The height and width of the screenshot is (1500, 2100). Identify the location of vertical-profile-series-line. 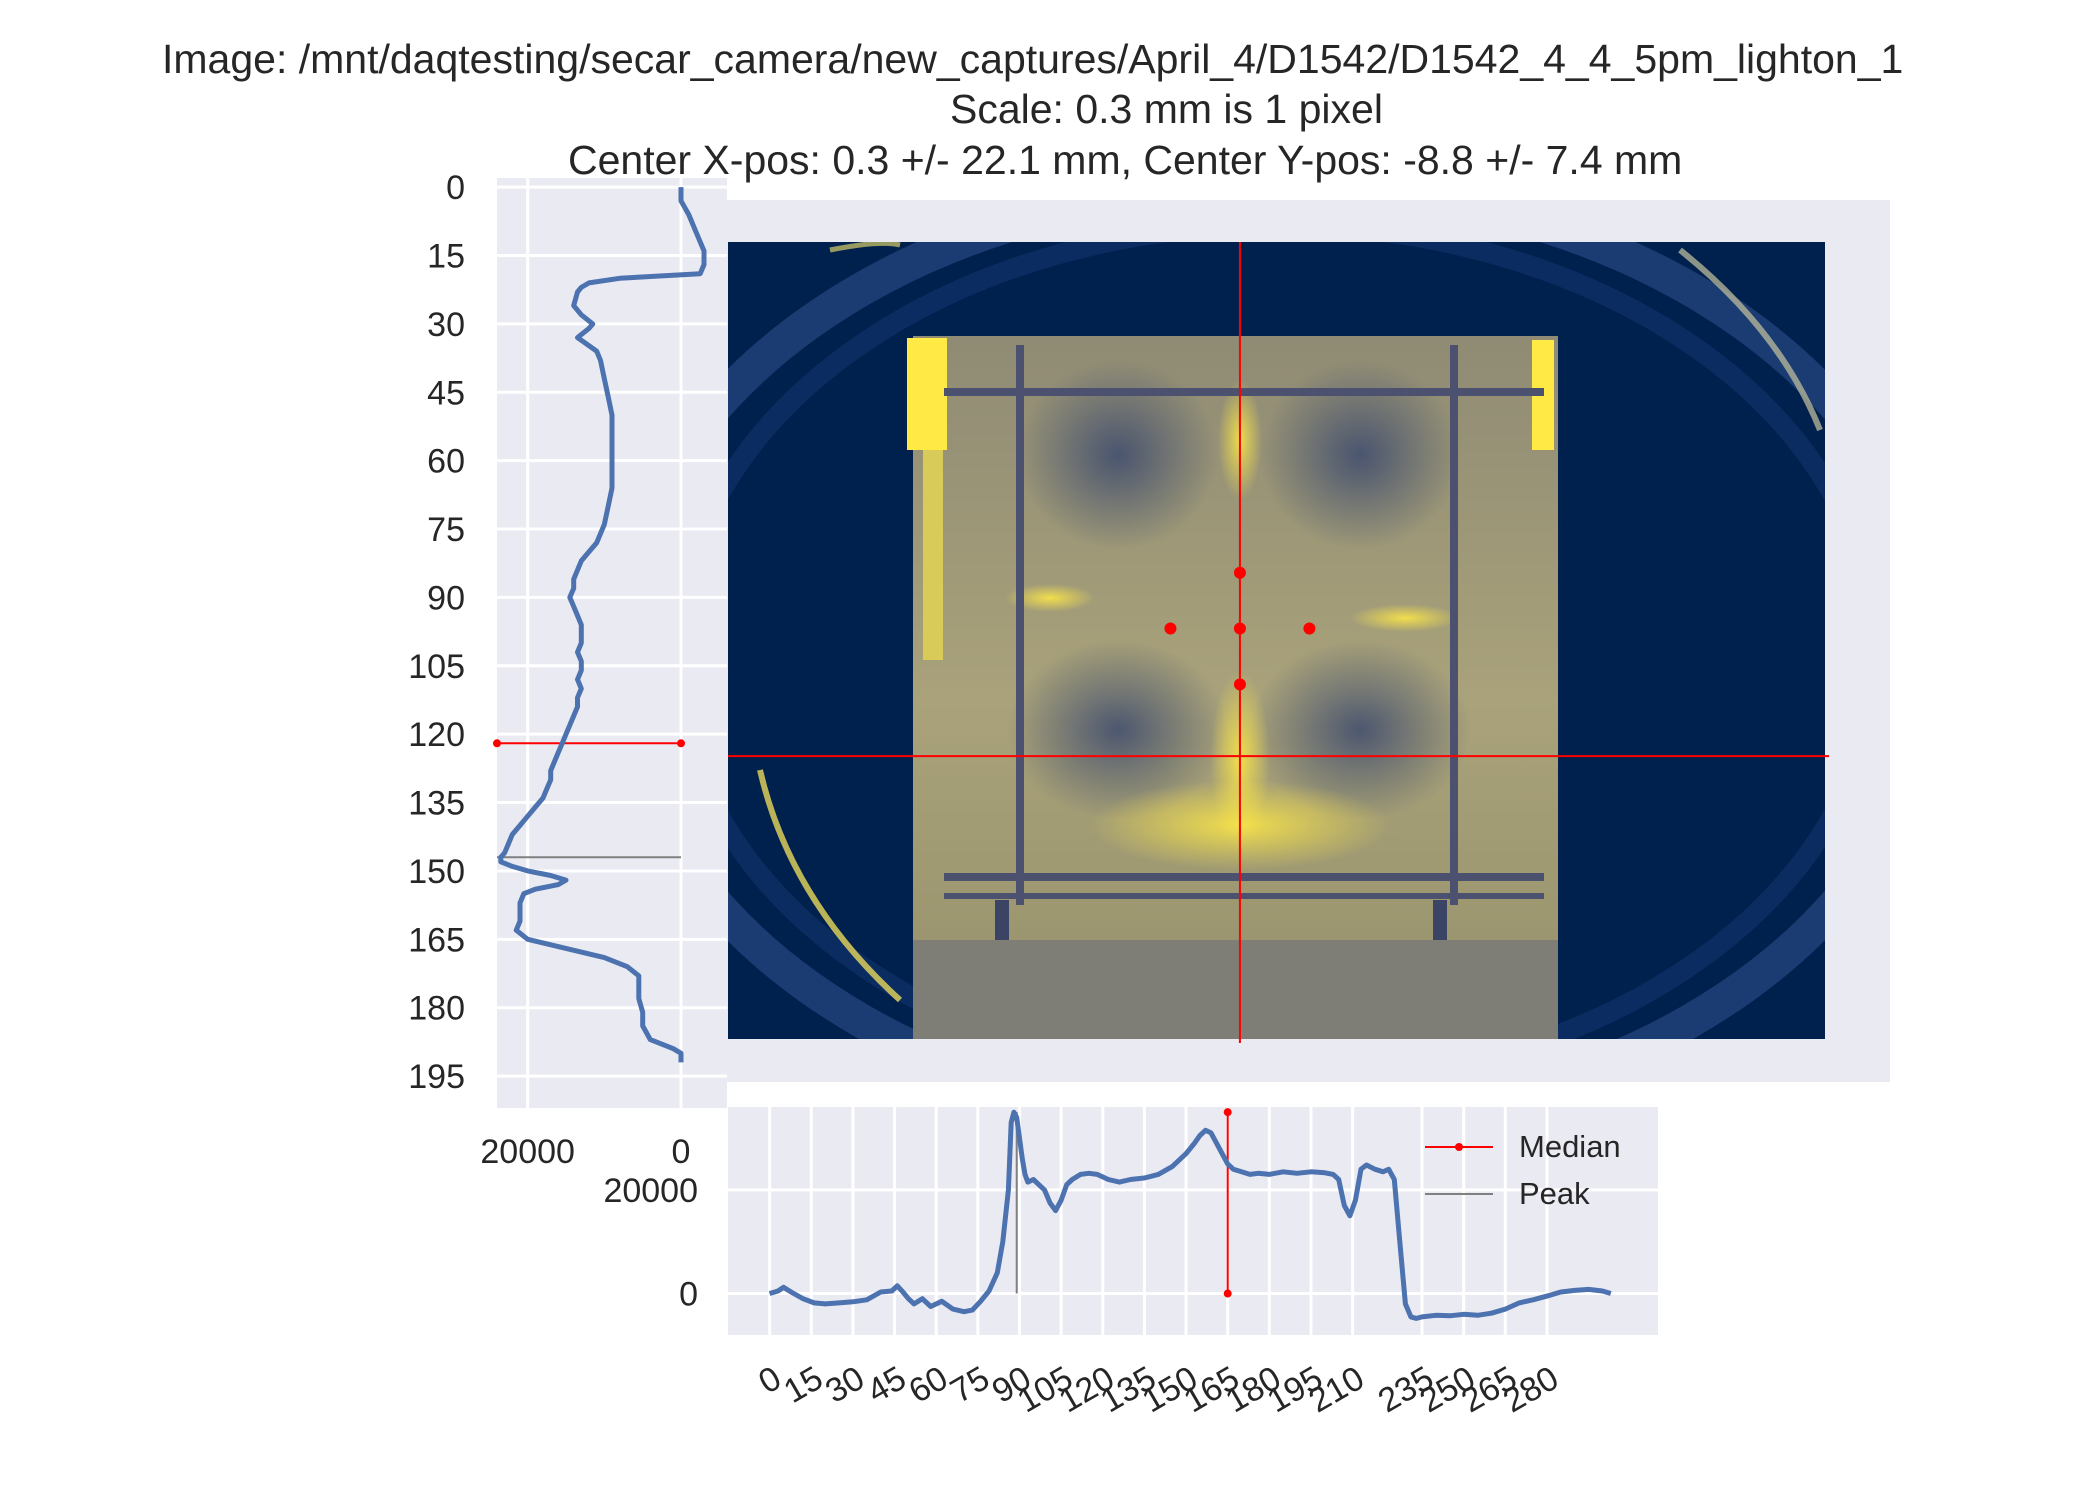
(602, 625).